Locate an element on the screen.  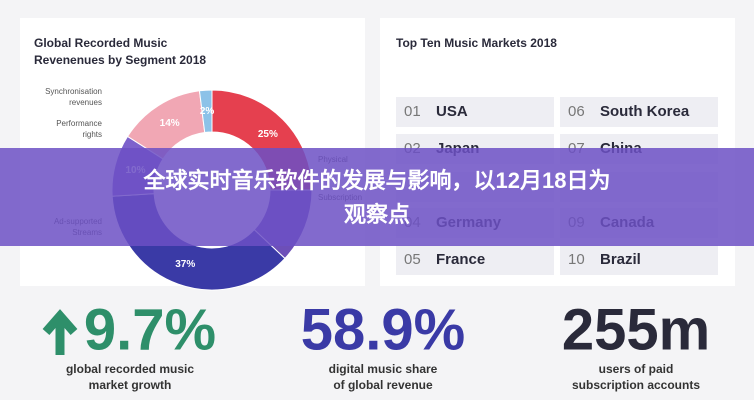
market-name: Brazil is located at coordinates (620, 259).